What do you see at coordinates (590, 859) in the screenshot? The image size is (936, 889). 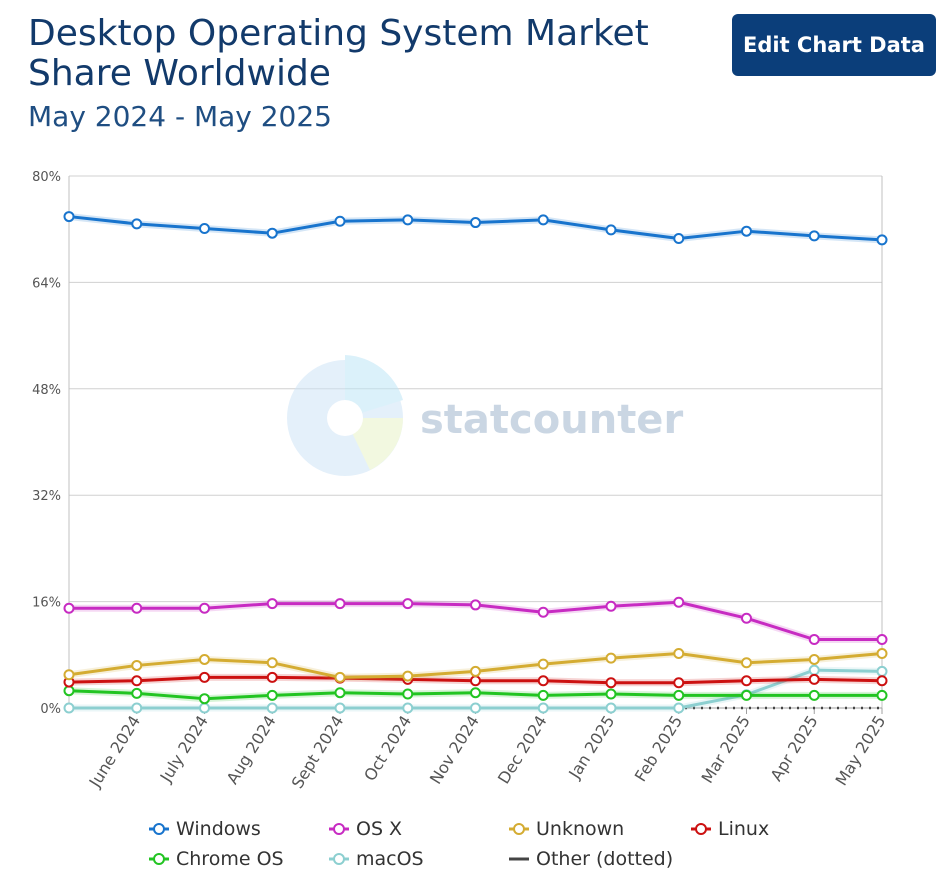 I see `legend-item-other-dotted: Other (dotted)` at bounding box center [590, 859].